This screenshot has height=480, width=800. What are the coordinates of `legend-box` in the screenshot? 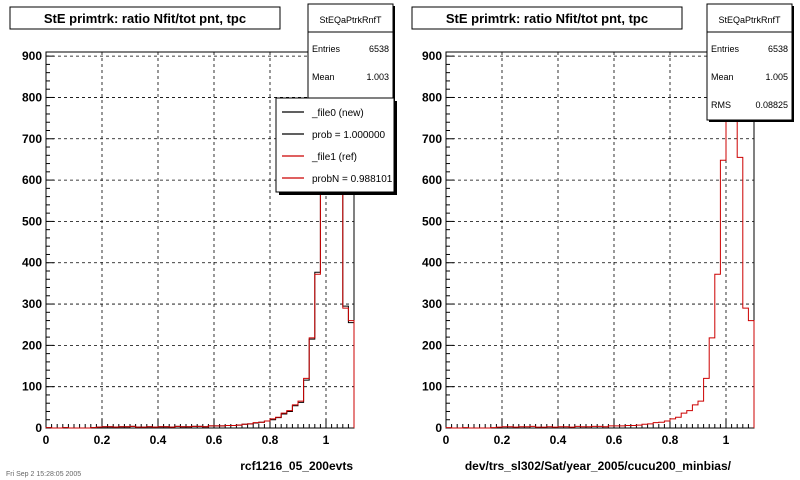 It's located at (335, 145).